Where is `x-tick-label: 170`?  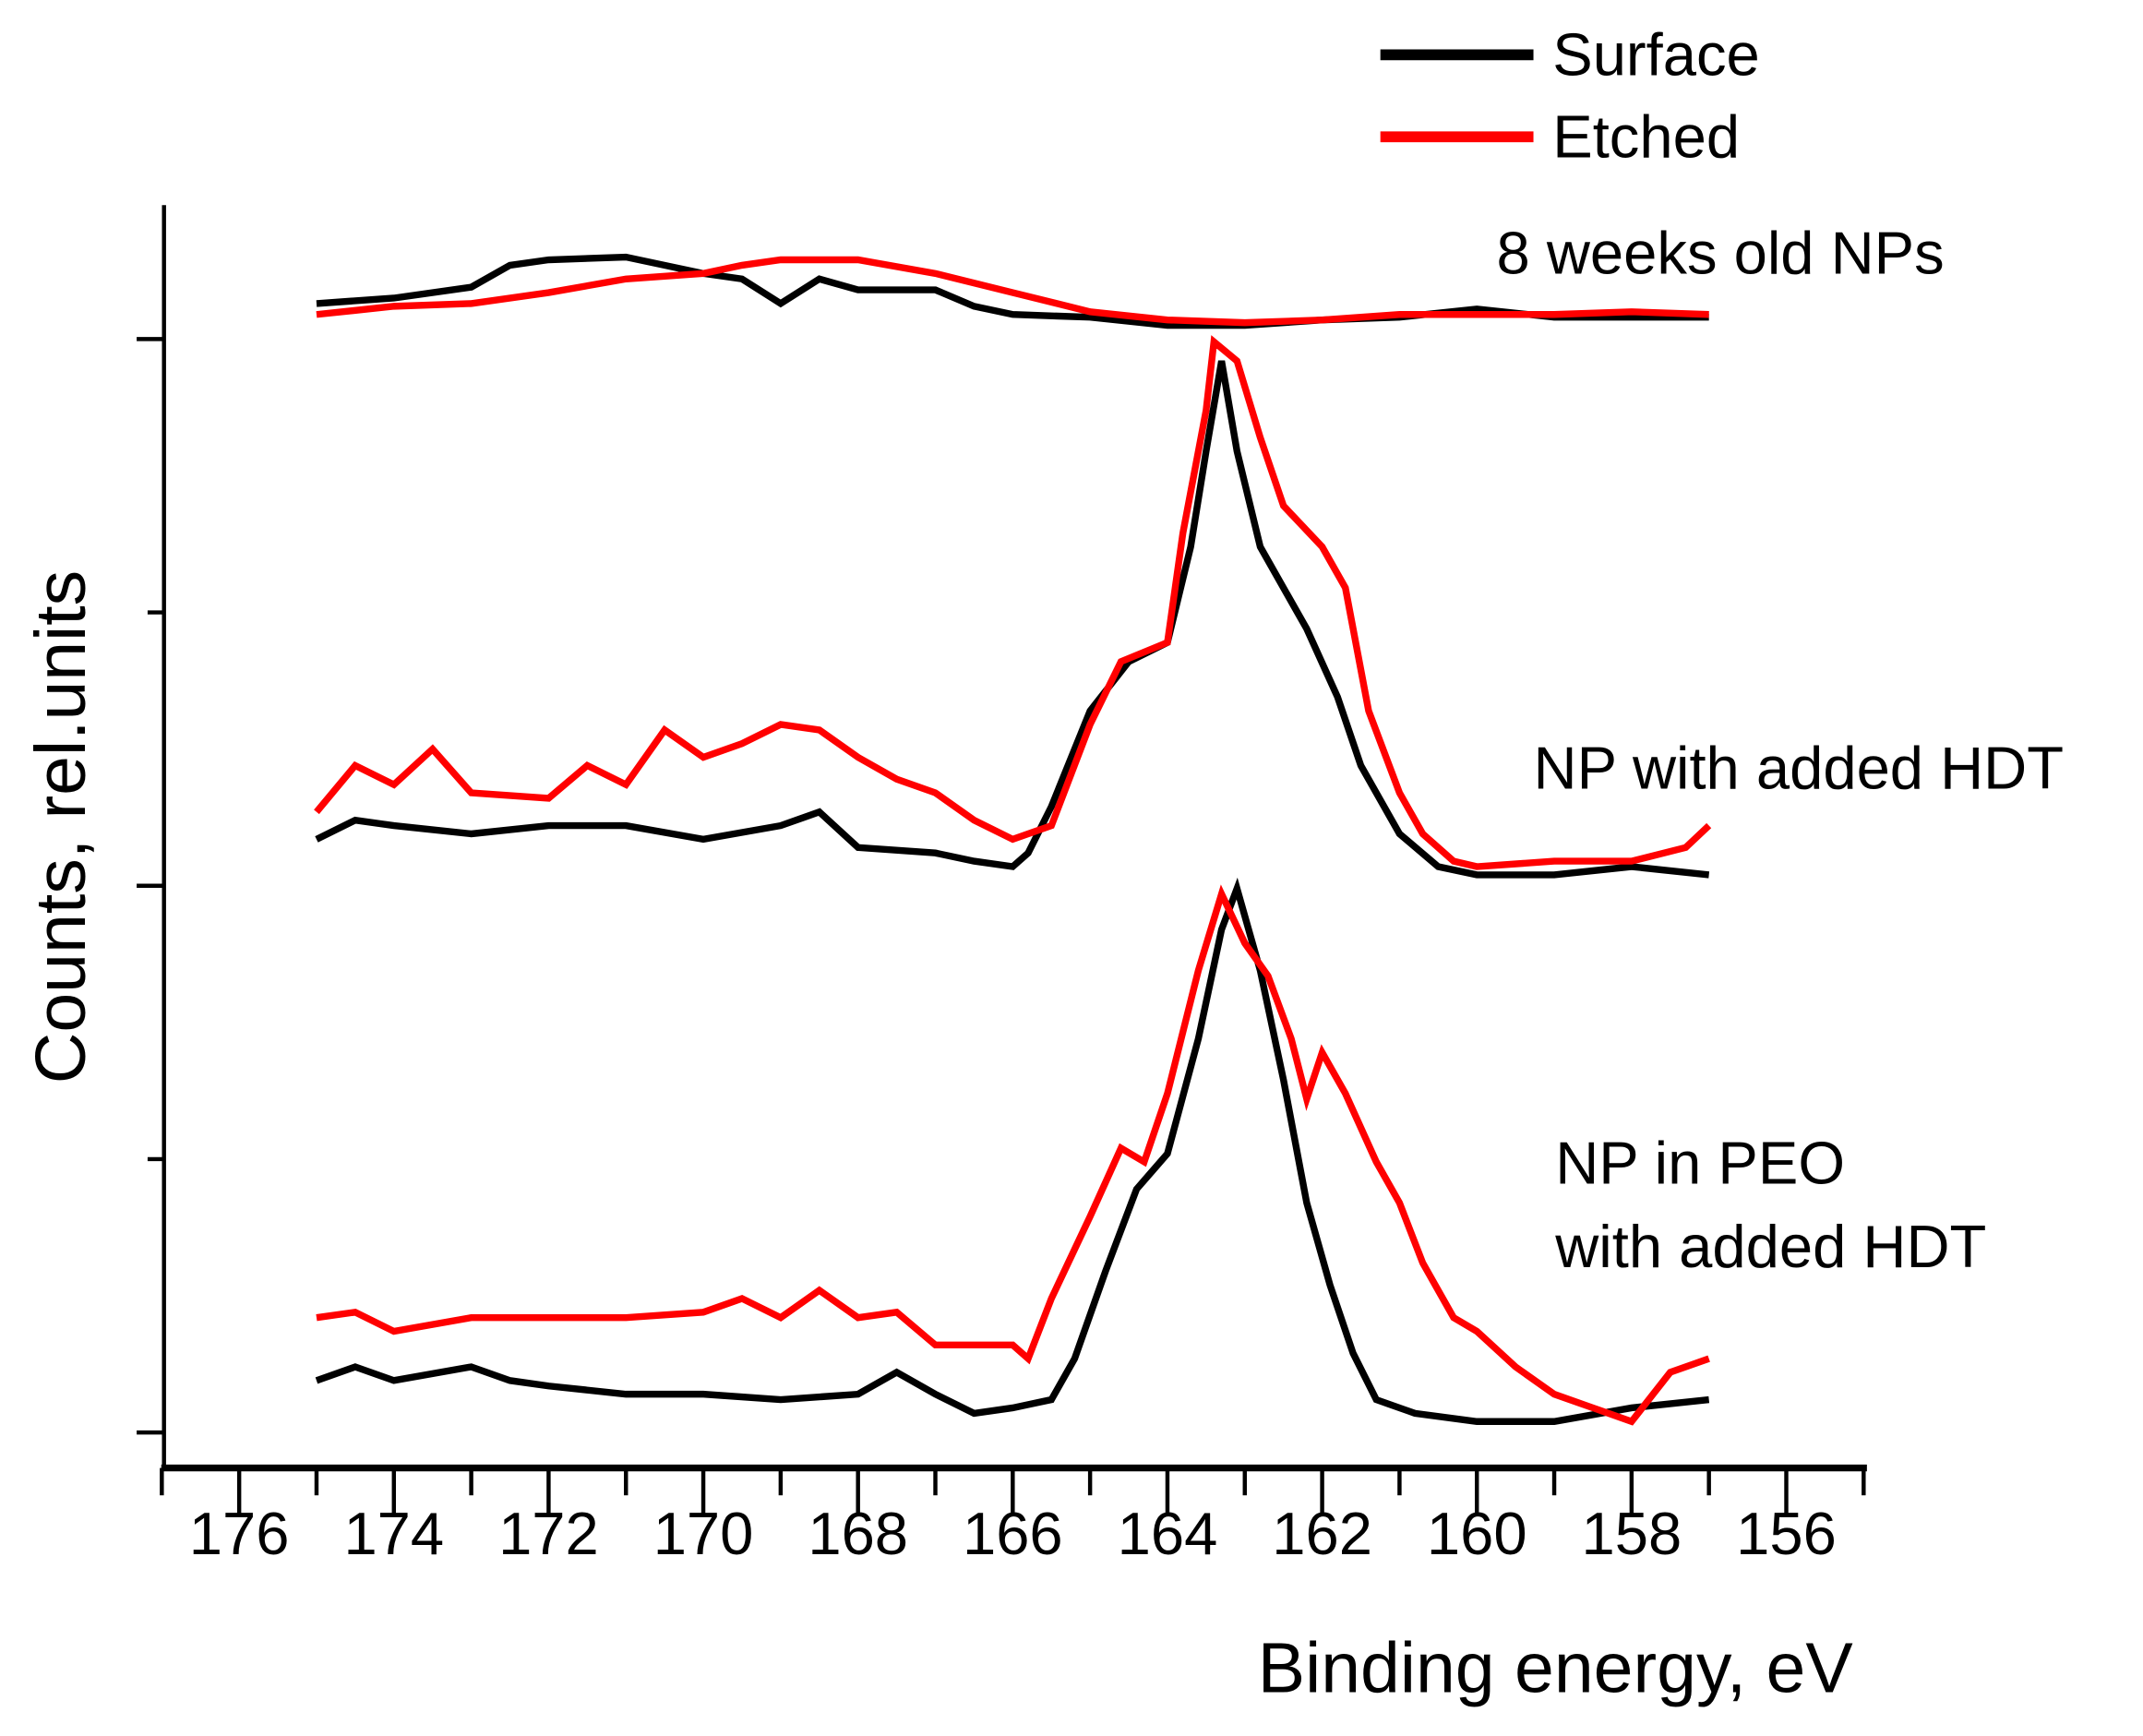
x-tick-label: 170 is located at coordinates (703, 1533).